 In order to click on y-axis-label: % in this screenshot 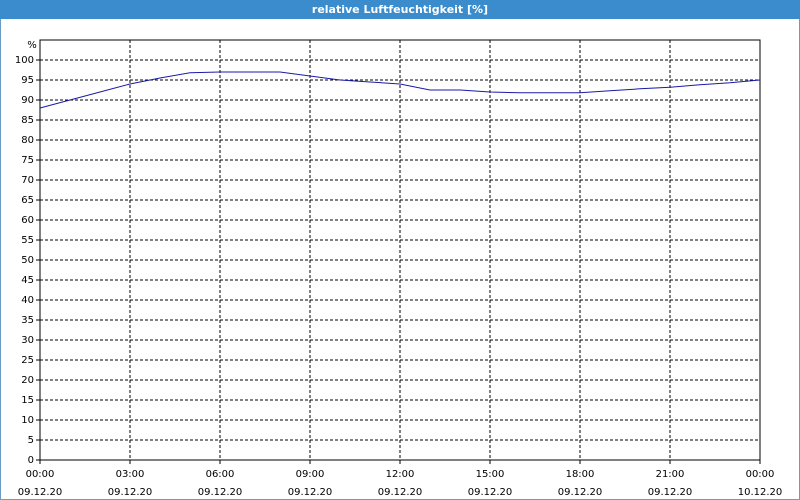, I will do `click(32, 45)`.